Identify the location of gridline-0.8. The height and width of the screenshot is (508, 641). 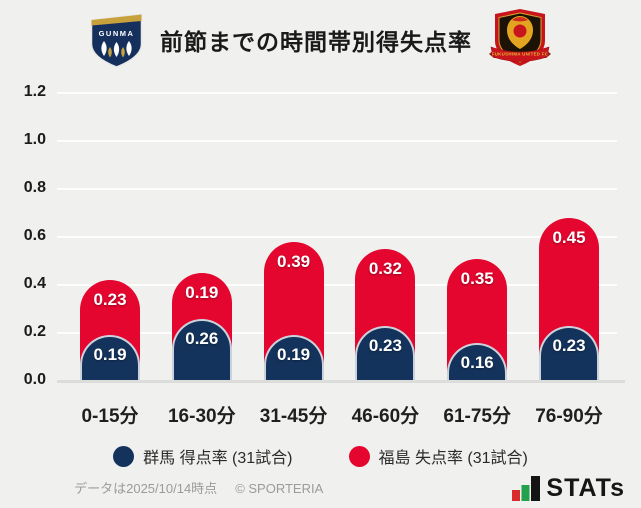
(337, 189).